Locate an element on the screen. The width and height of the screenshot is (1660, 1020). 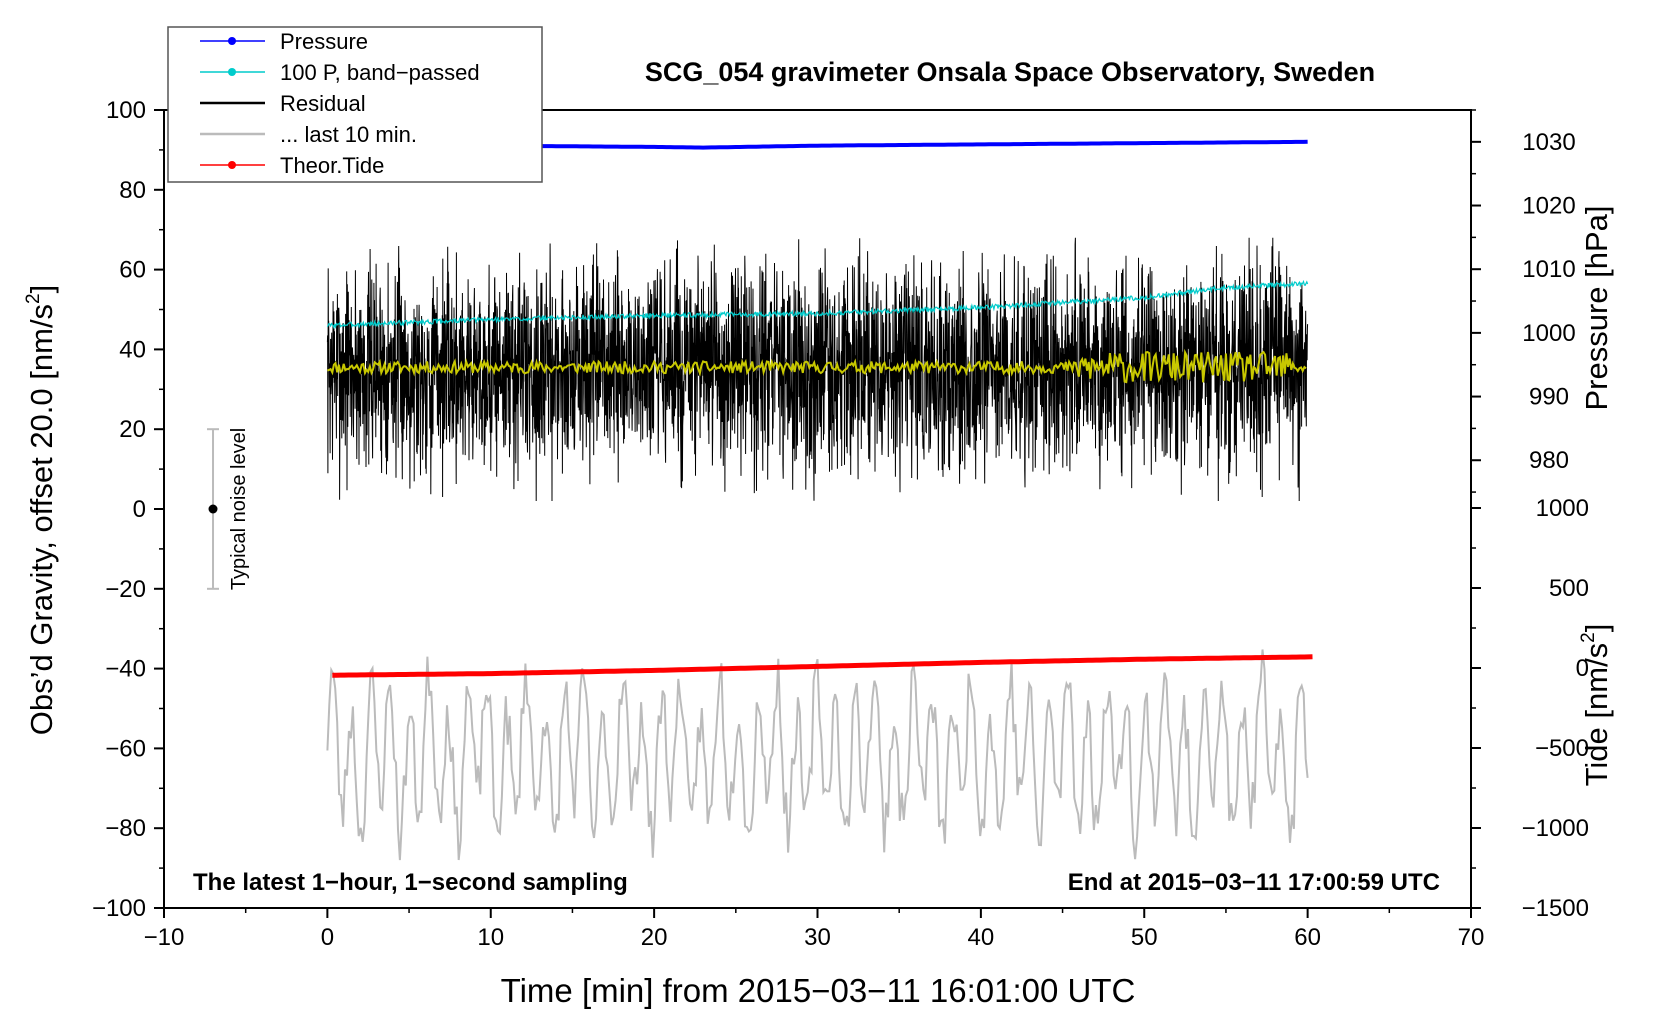
y-tick-label-1: −80 is located at coordinates (125, 828).